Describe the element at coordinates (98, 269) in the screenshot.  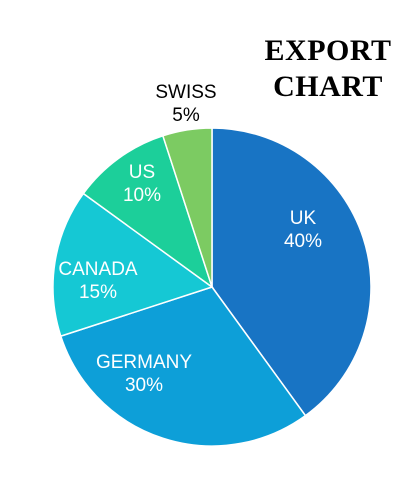
I see `slice-label-canada: CANADA` at that location.